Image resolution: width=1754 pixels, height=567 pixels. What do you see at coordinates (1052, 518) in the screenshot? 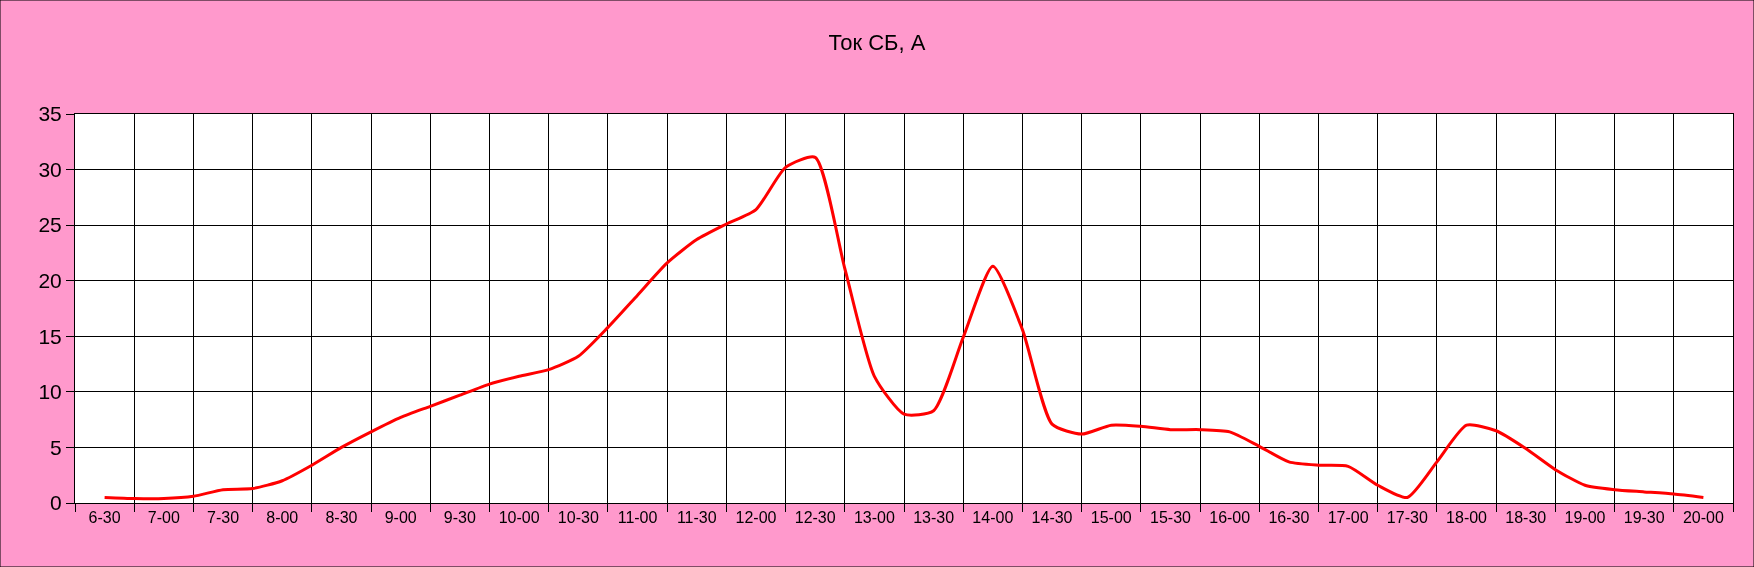
I see `x-tick-label: 14-30` at bounding box center [1052, 518].